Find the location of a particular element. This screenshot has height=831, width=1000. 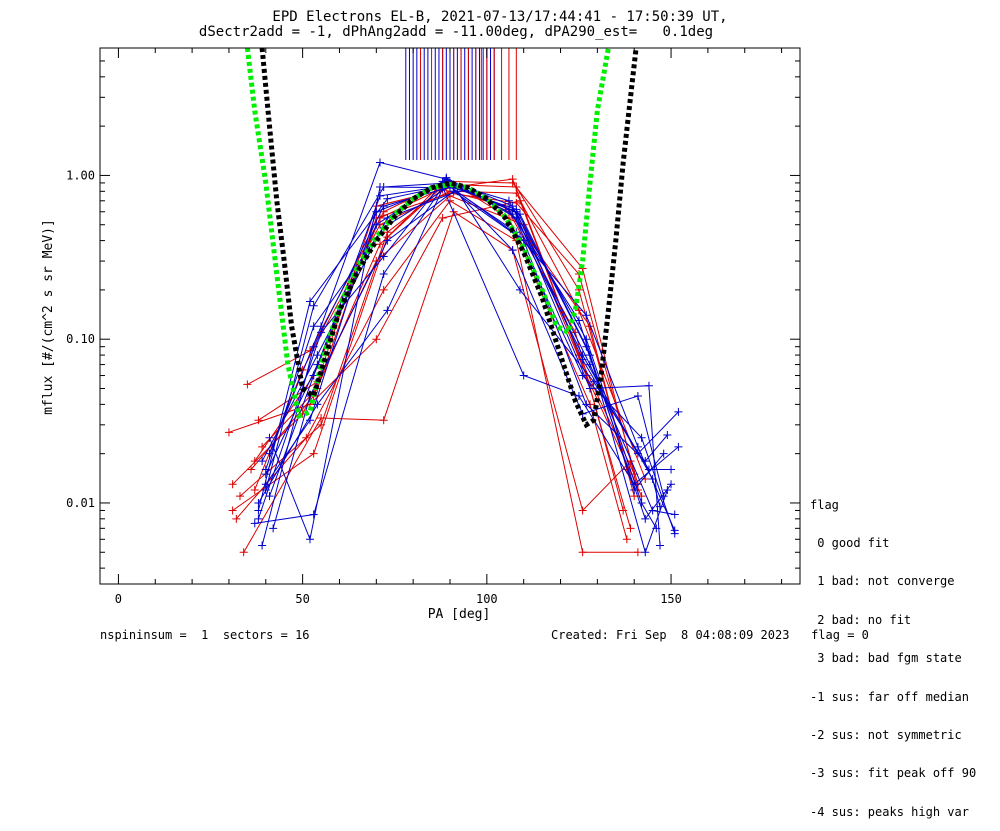

legend-item: -1 sus: far off median is located at coordinates (889, 696).